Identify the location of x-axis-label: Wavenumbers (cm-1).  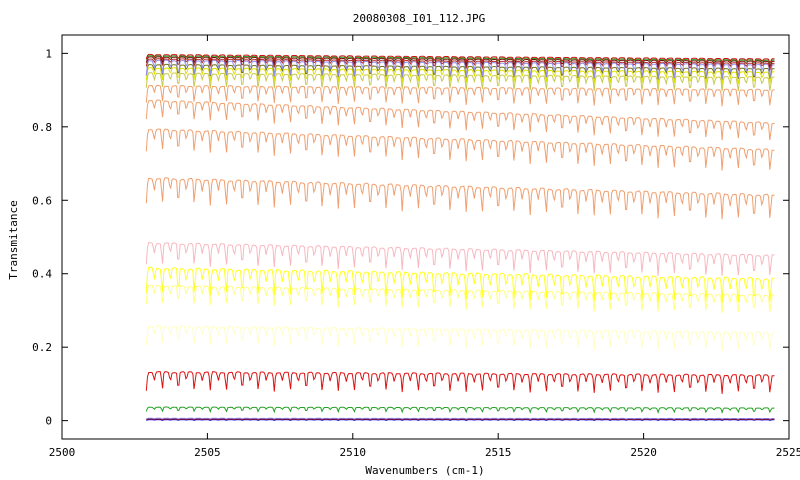
(424, 470).